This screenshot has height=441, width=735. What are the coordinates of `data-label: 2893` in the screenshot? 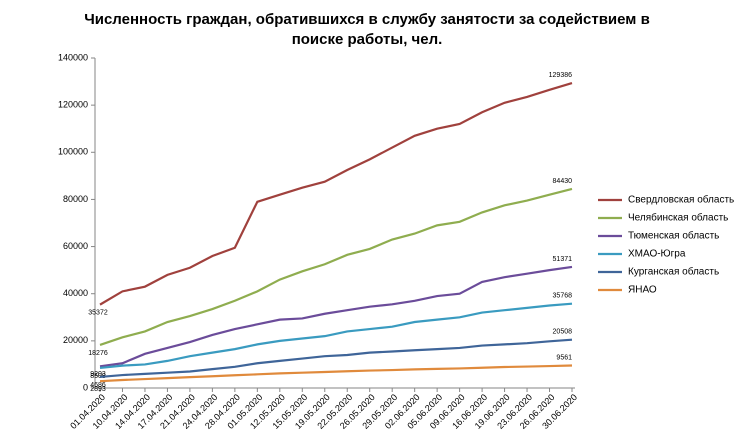 It's located at (98, 389).